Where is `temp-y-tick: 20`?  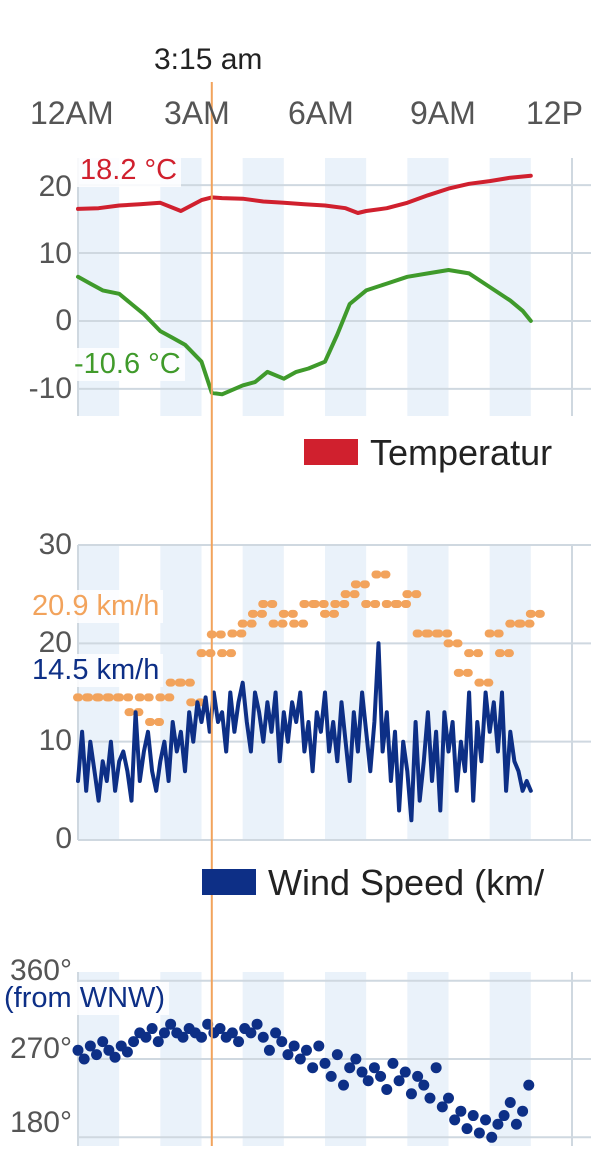
temp-y-tick: 20 is located at coordinates (55, 186).